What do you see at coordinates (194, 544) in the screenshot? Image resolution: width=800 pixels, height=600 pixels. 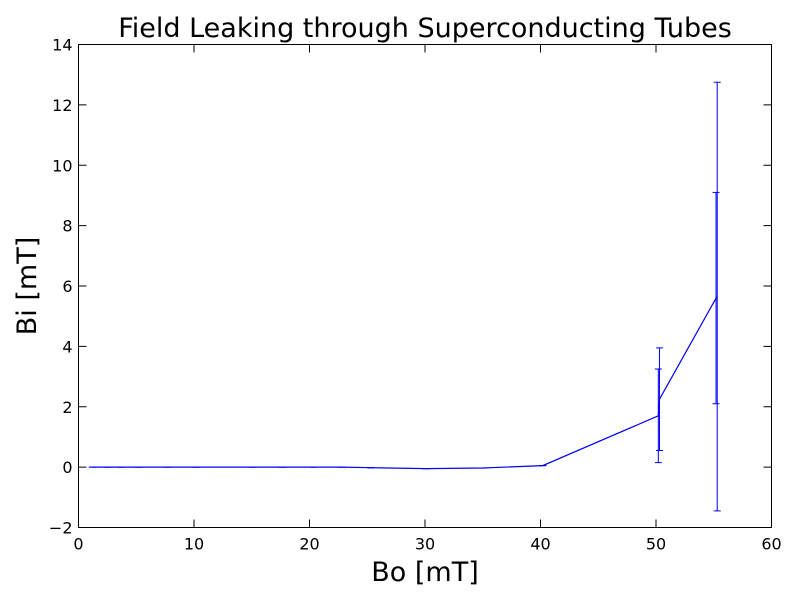 I see `x-tick-label: 10` at bounding box center [194, 544].